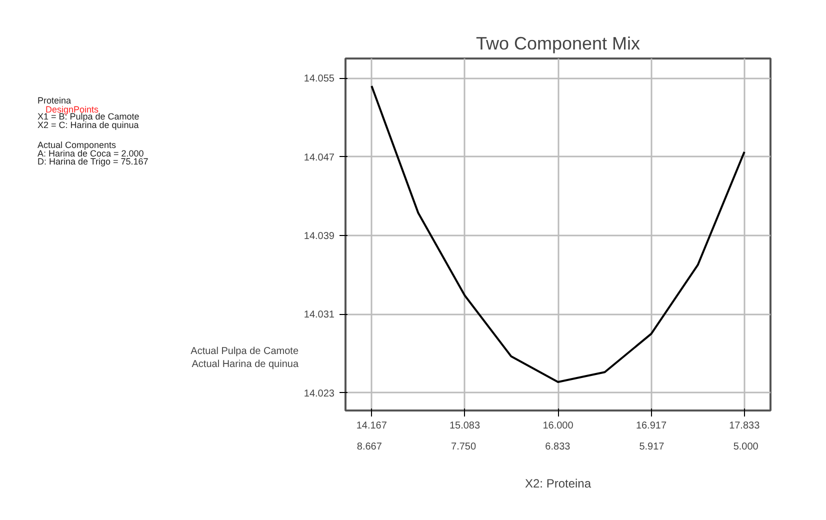  Describe the element at coordinates (319, 158) in the screenshot. I see `y-tick-label: 14.047` at that location.